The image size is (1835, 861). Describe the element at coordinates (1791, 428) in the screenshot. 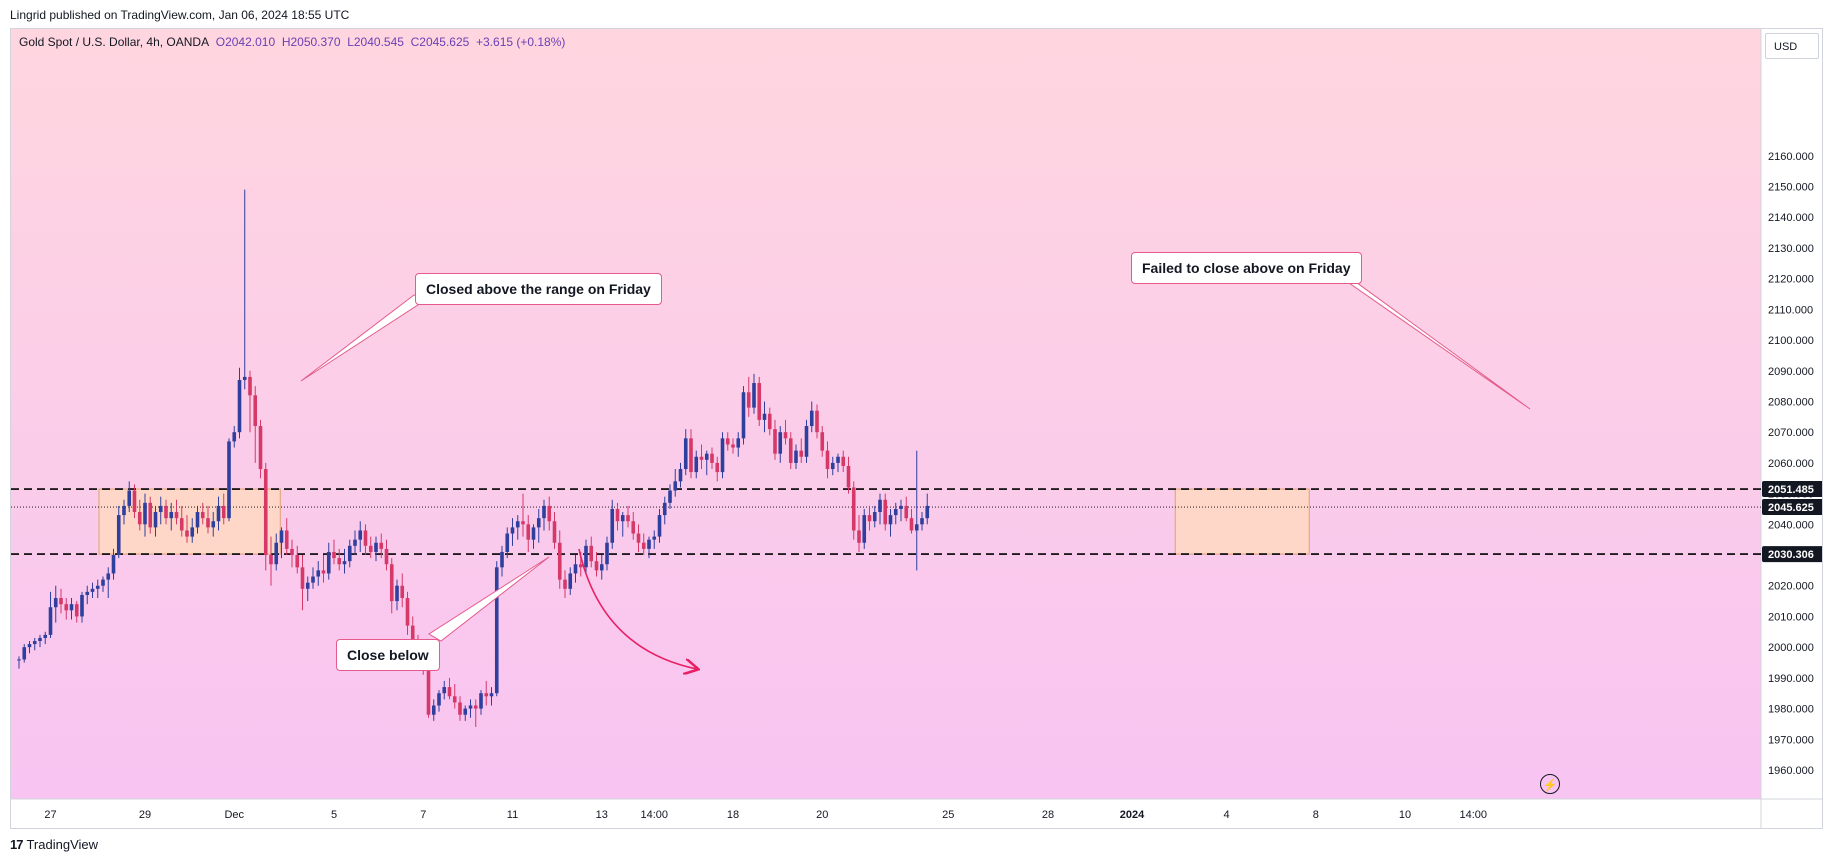

I see `price-axis-background` at that location.